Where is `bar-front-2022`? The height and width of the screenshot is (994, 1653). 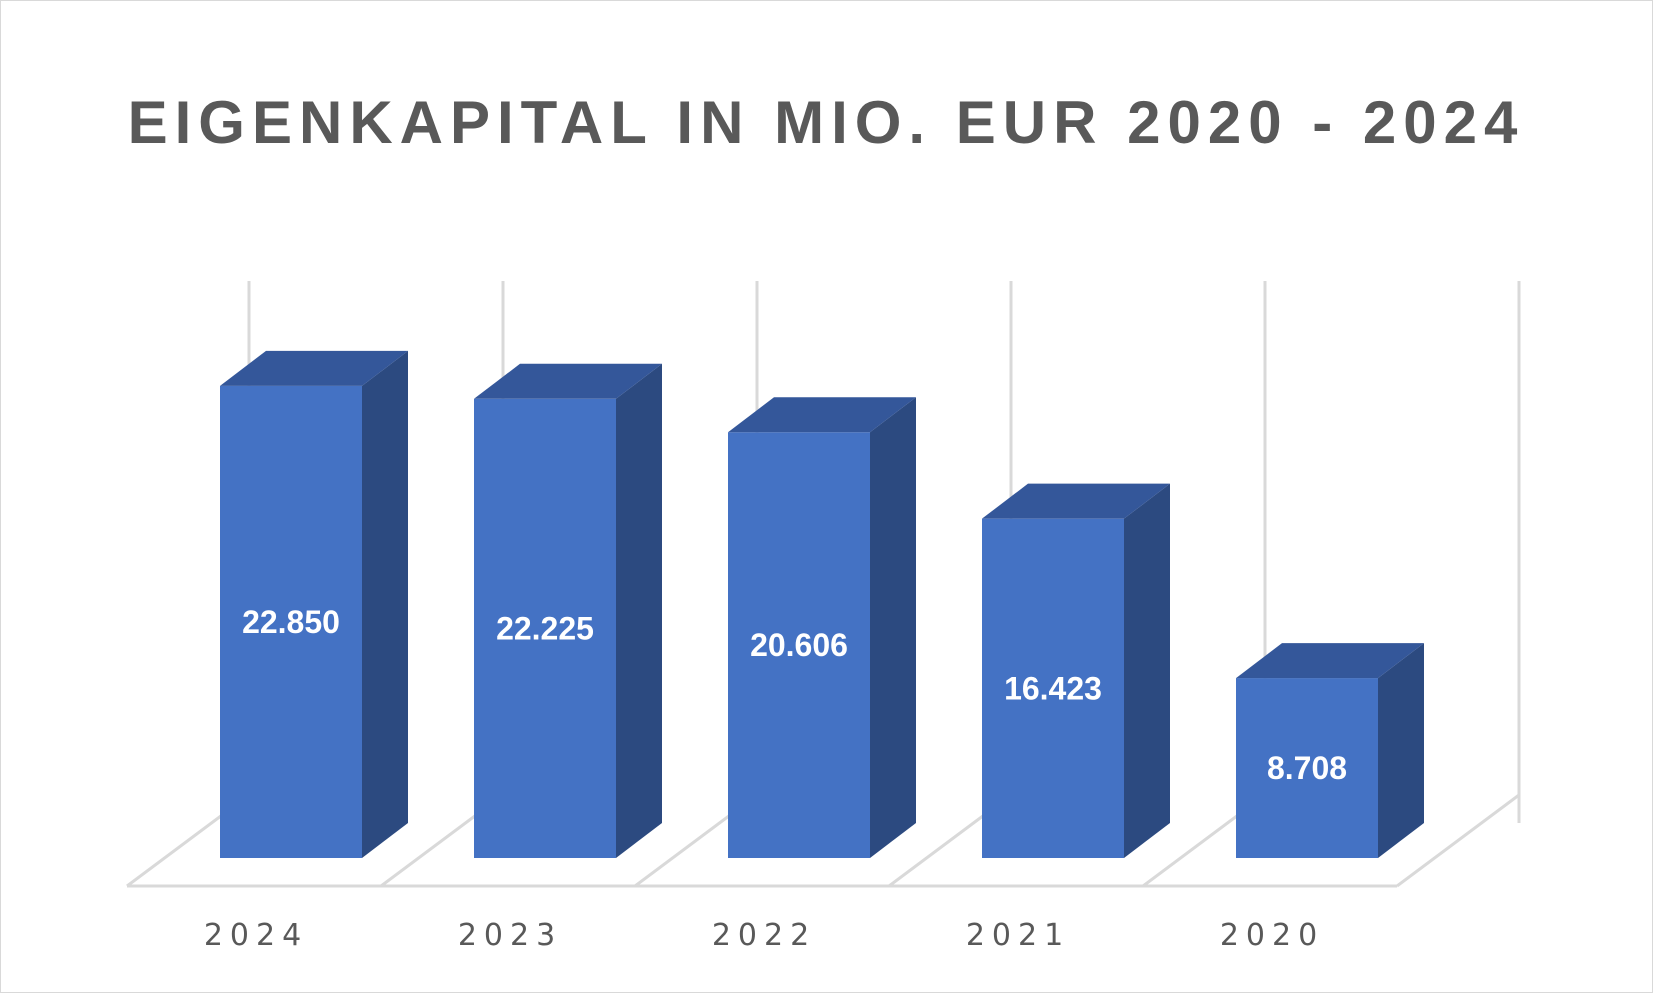
bar-front-2022 is located at coordinates (799, 645).